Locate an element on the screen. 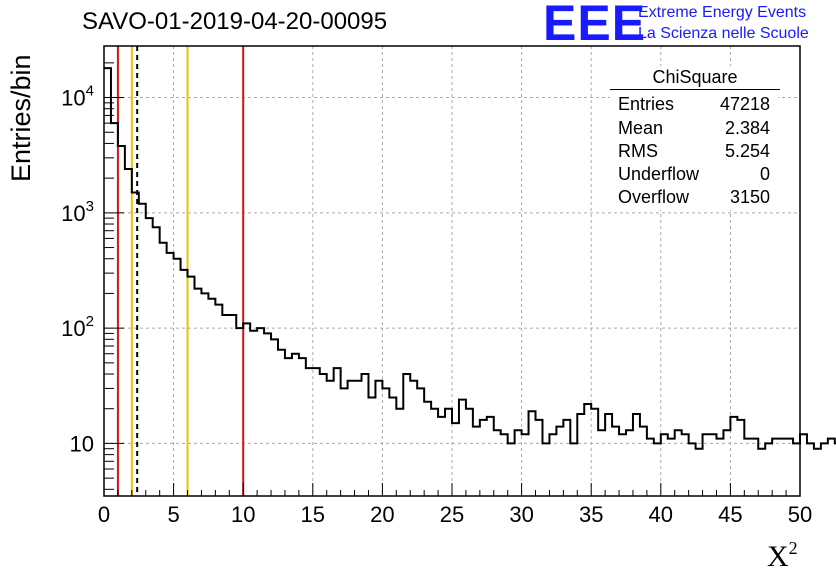 The image size is (836, 572). y-axis-label: Entries/bin is located at coordinates (21, 118).